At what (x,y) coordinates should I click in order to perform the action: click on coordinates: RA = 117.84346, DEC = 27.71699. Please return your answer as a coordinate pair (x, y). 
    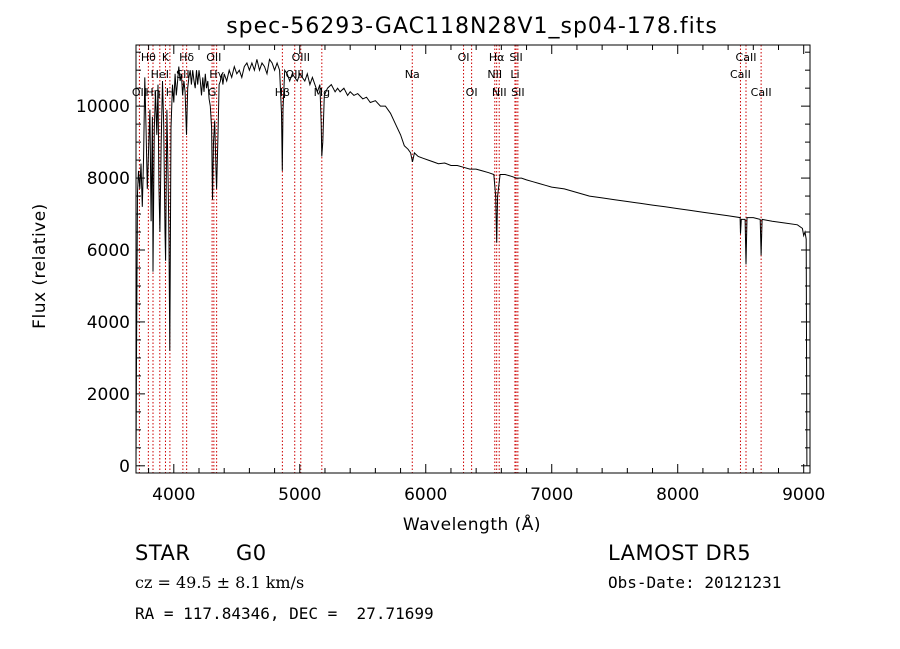
    Looking at the image, I should click on (284, 613).